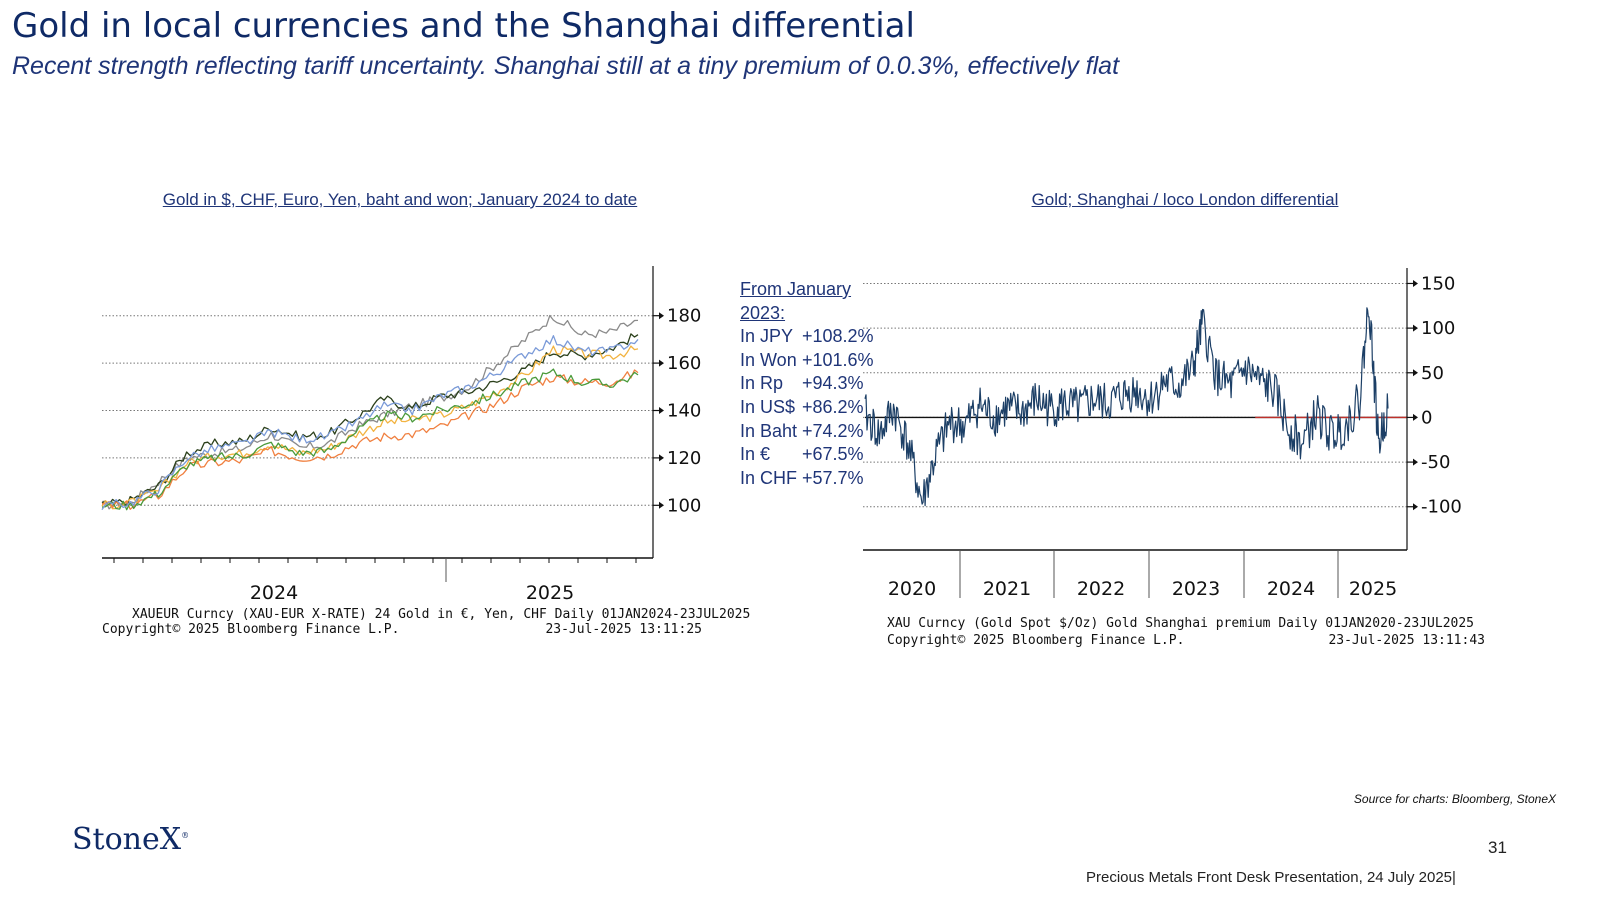 This screenshot has width=1600, height=900. What do you see at coordinates (1035, 640) in the screenshot?
I see `right-chart-footnote-2-left: Copyright© 2025 Bloomberg Finance L.P.` at bounding box center [1035, 640].